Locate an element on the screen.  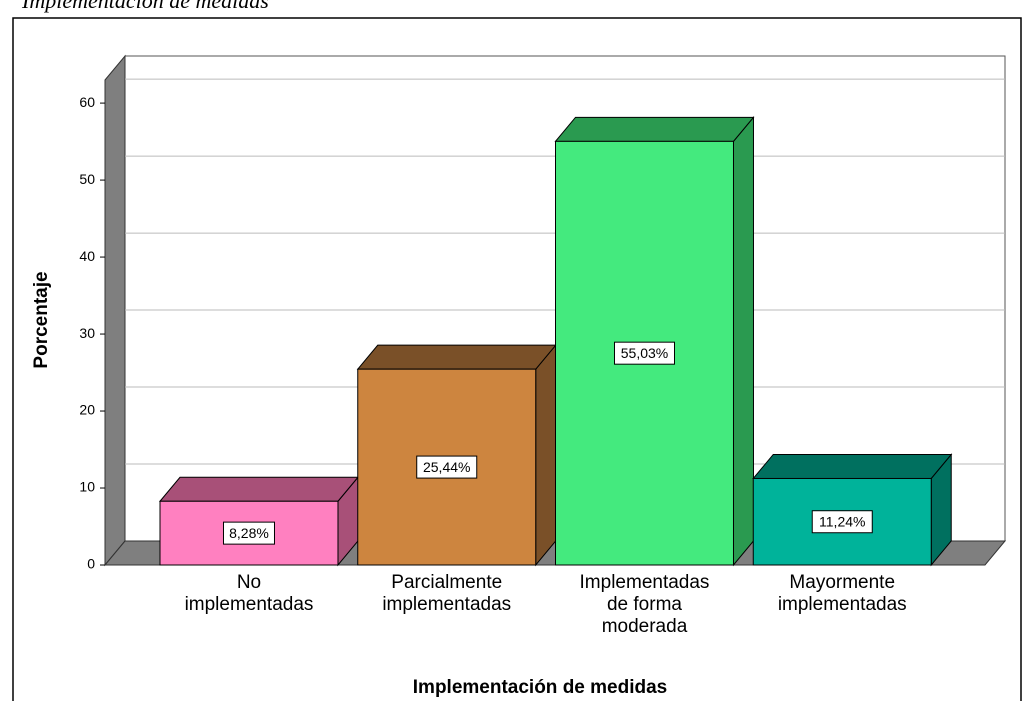
y-tick-label: 40 is located at coordinates (87, 256).